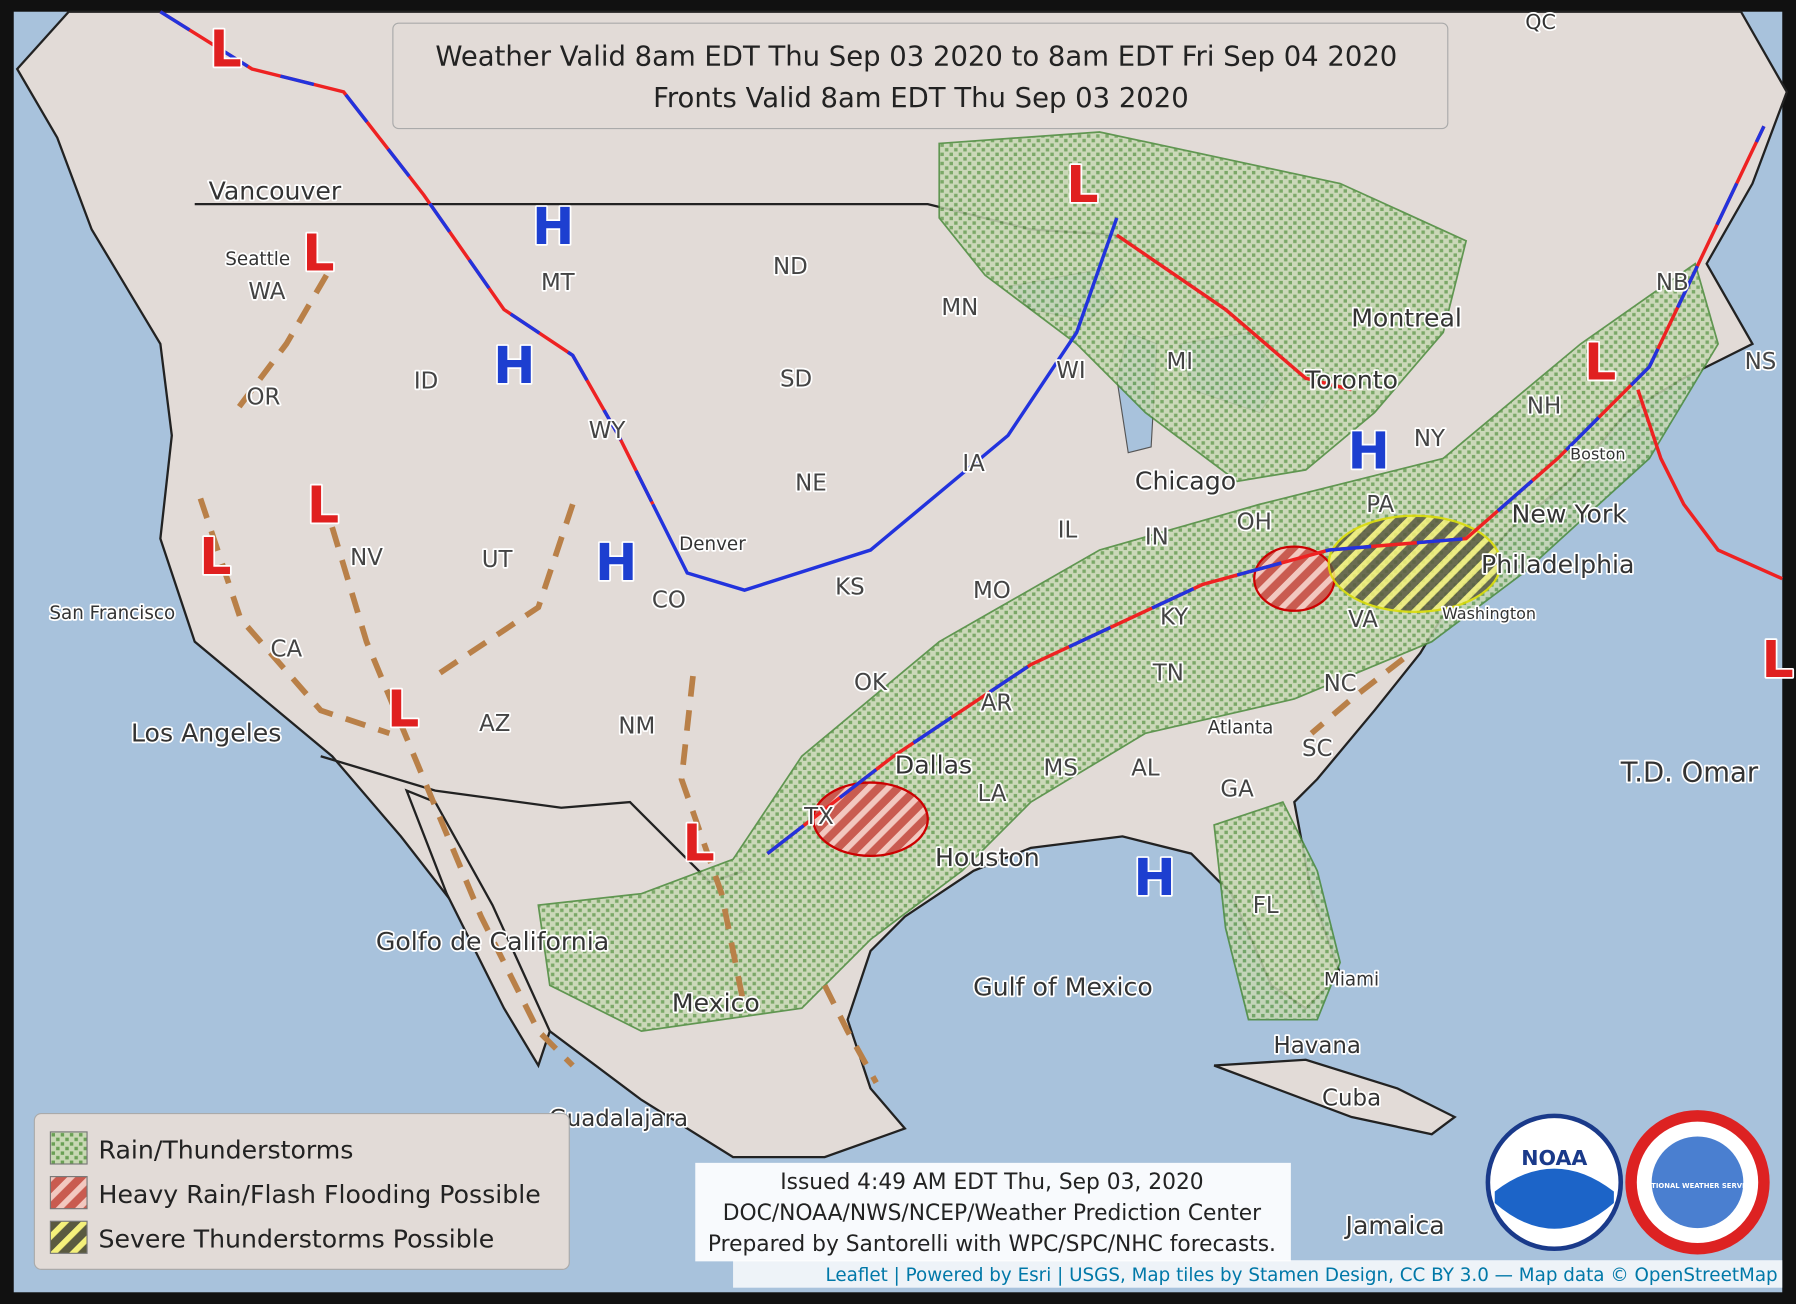  I want to click on region-label: OR, so click(263, 398).